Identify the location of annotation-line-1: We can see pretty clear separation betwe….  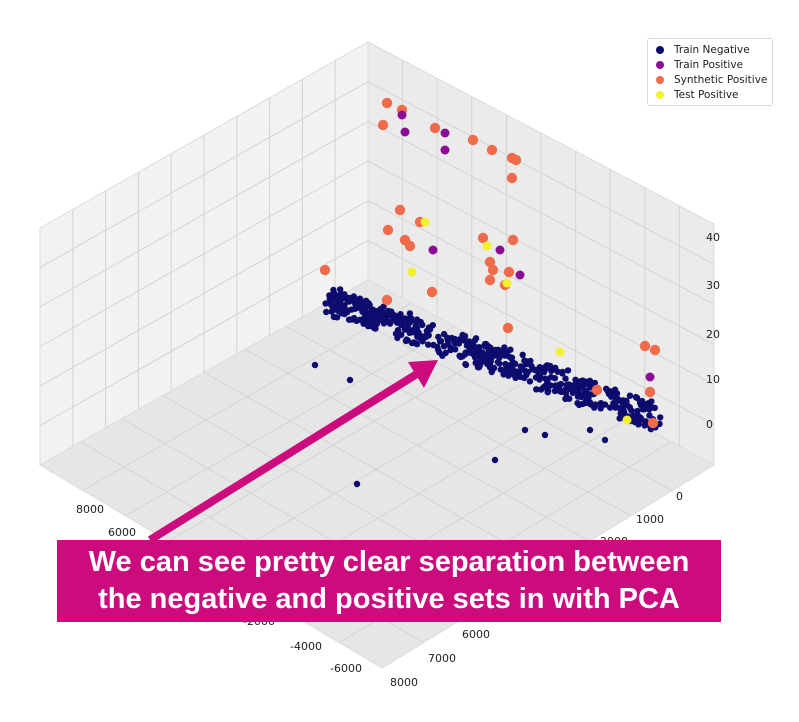
(389, 562).